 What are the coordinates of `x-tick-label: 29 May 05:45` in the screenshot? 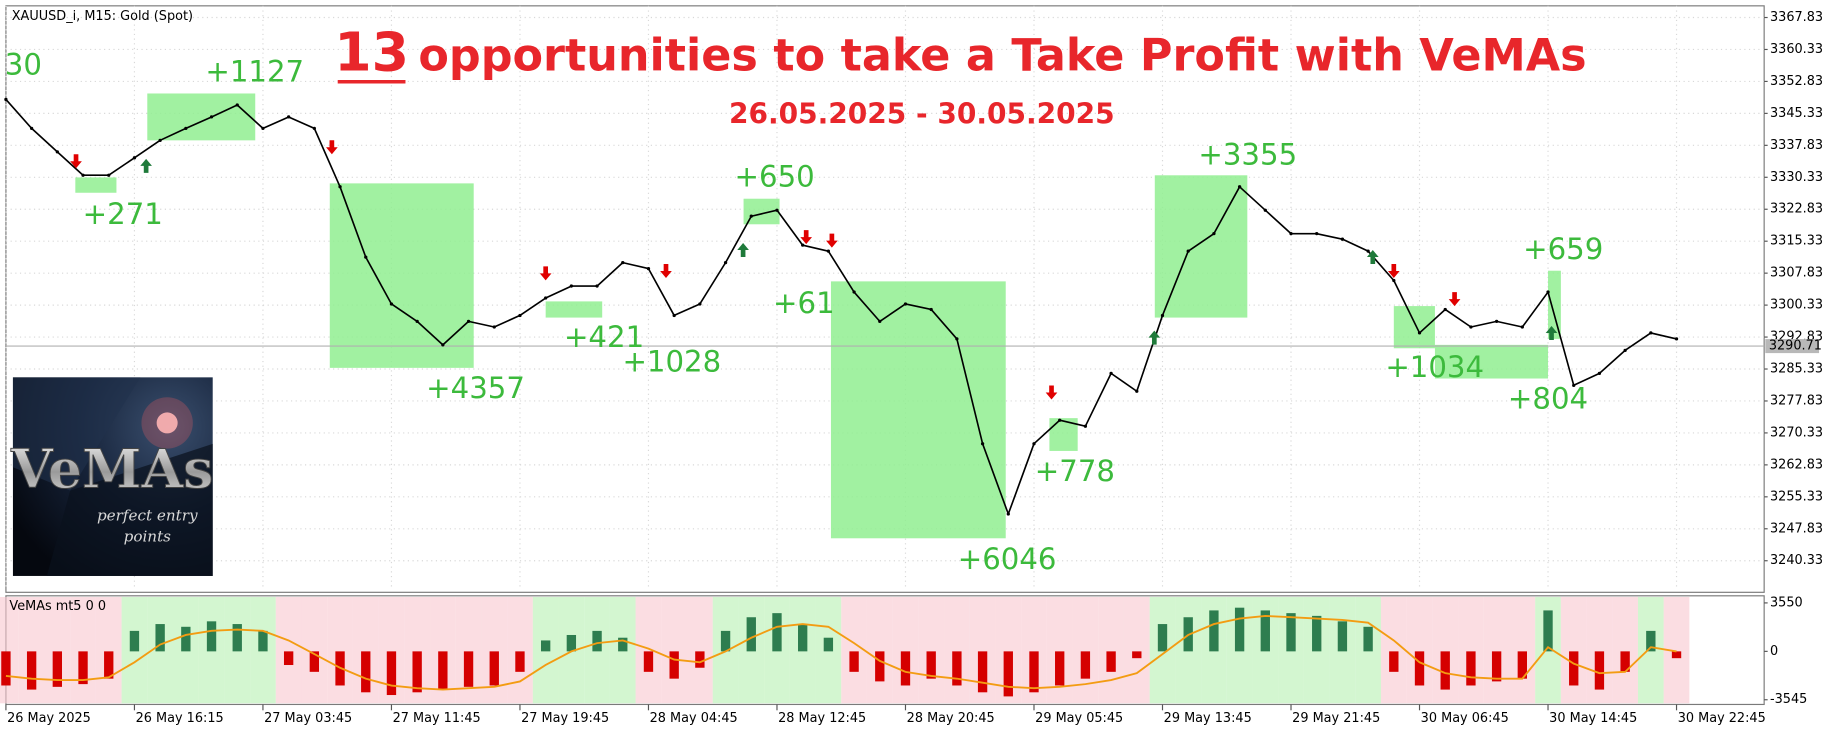 It's located at (1079, 718).